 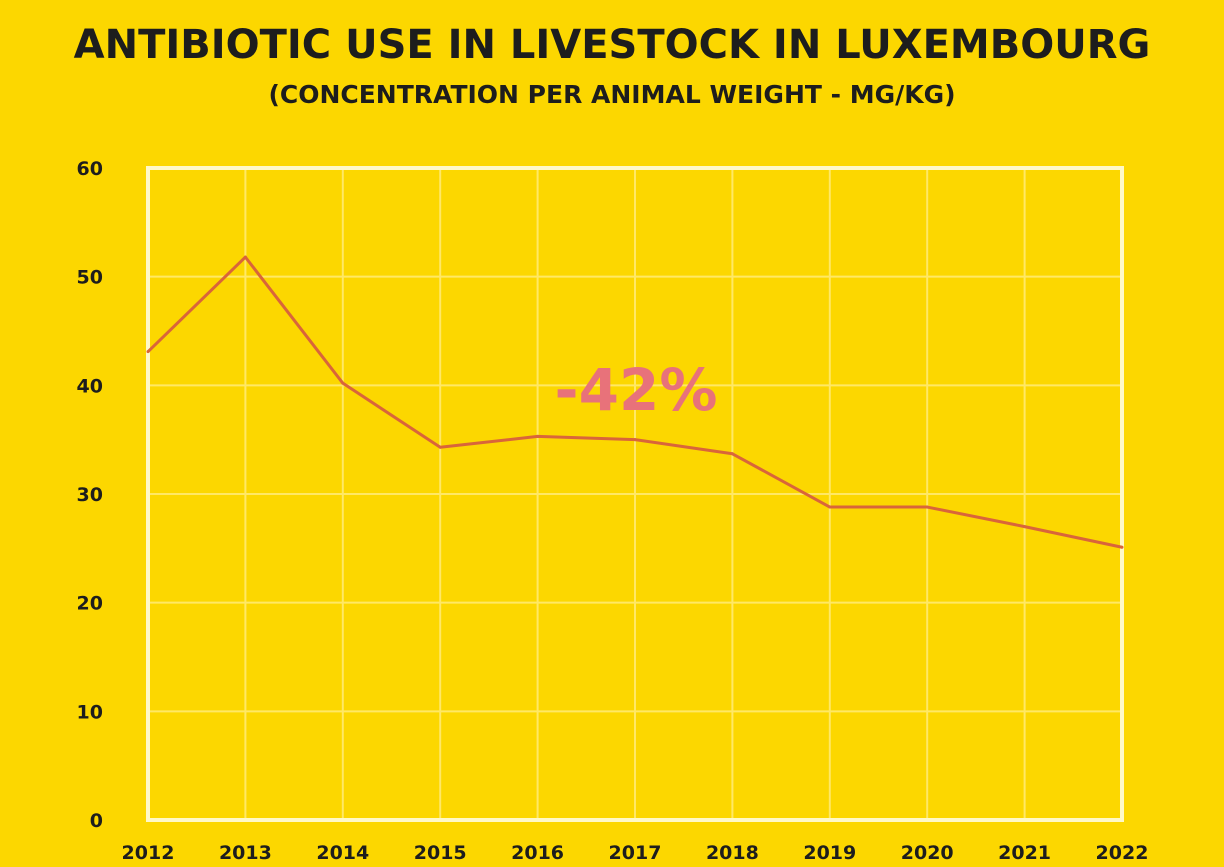 What do you see at coordinates (90, 386) in the screenshot?
I see `y-tick-label: 40` at bounding box center [90, 386].